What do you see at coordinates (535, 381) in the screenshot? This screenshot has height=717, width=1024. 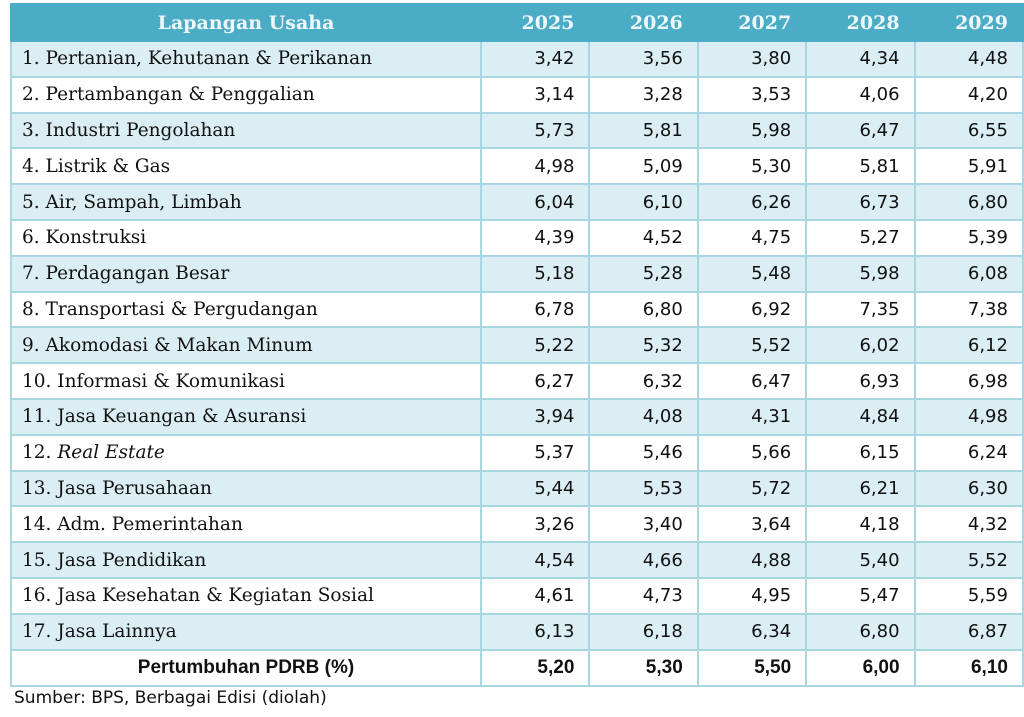 I see `value-cell: 6,27` at bounding box center [535, 381].